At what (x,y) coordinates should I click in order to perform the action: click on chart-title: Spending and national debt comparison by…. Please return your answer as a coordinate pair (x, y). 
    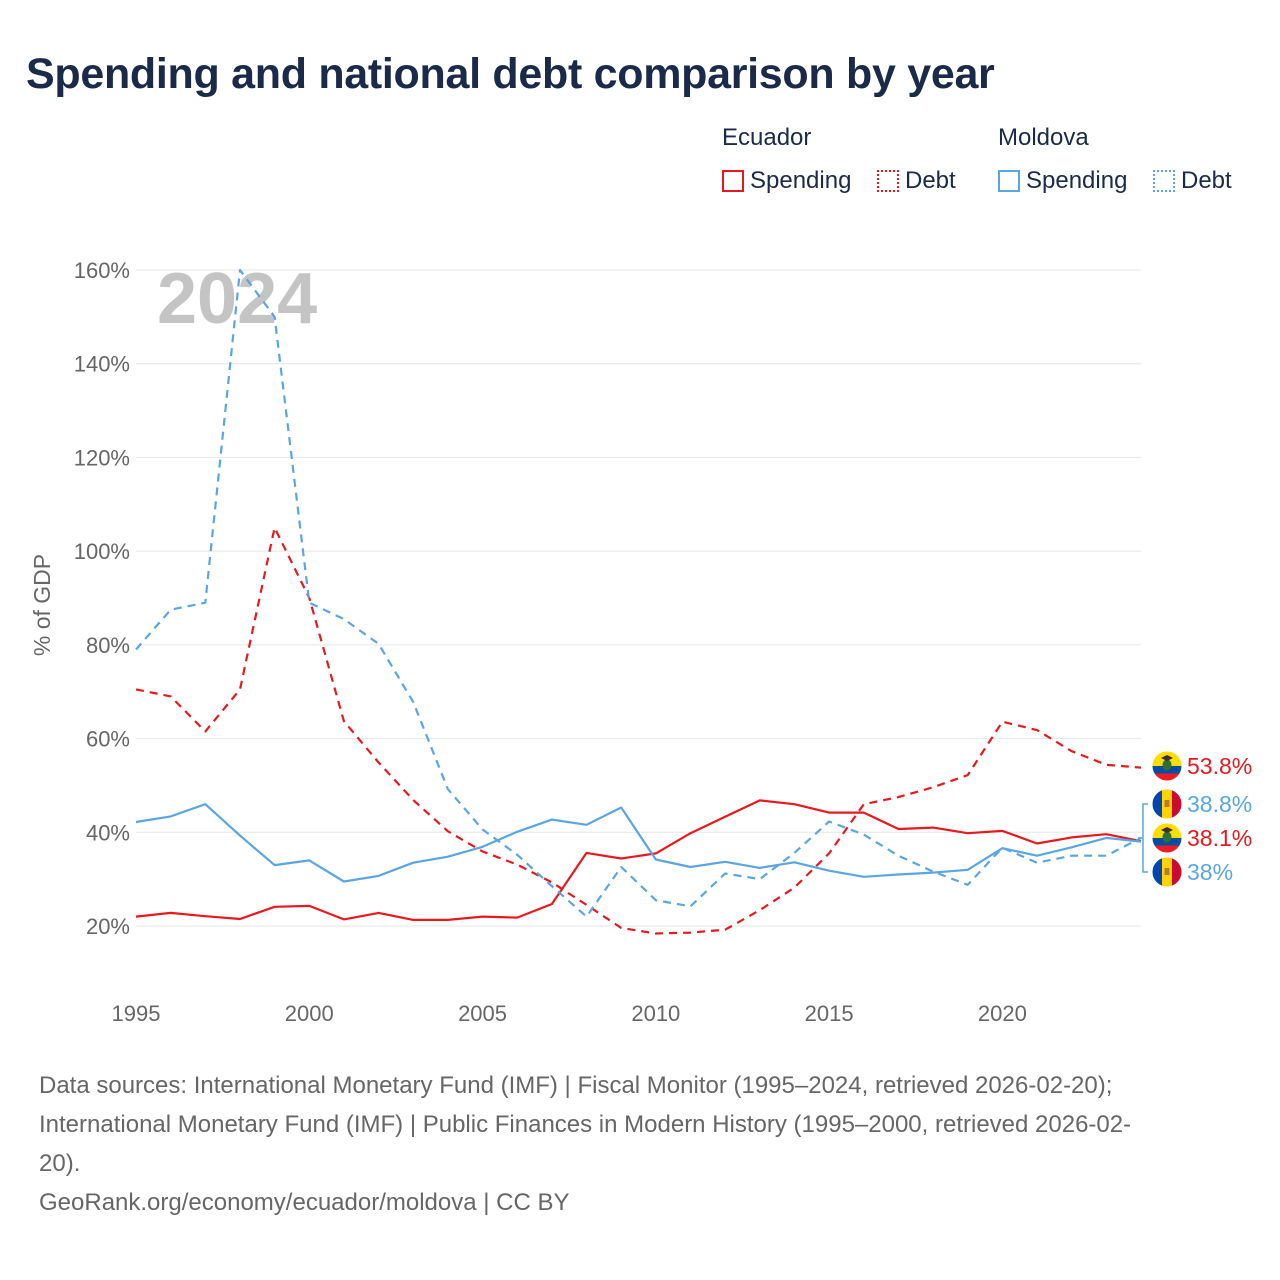
    Looking at the image, I should click on (510, 74).